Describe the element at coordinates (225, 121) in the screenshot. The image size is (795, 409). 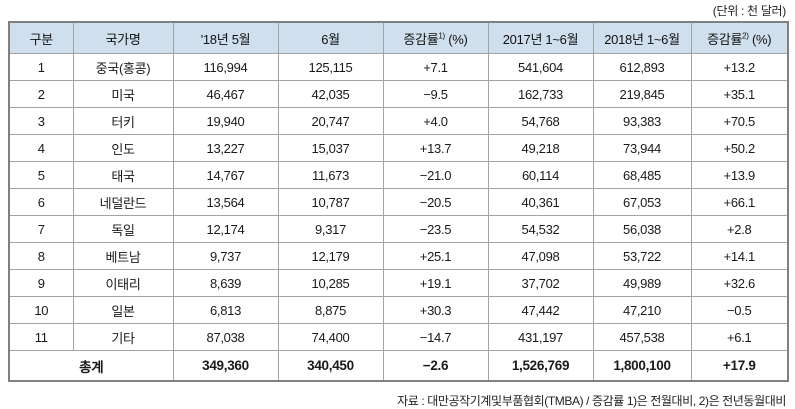
I see `cell-may: 19,940` at that location.